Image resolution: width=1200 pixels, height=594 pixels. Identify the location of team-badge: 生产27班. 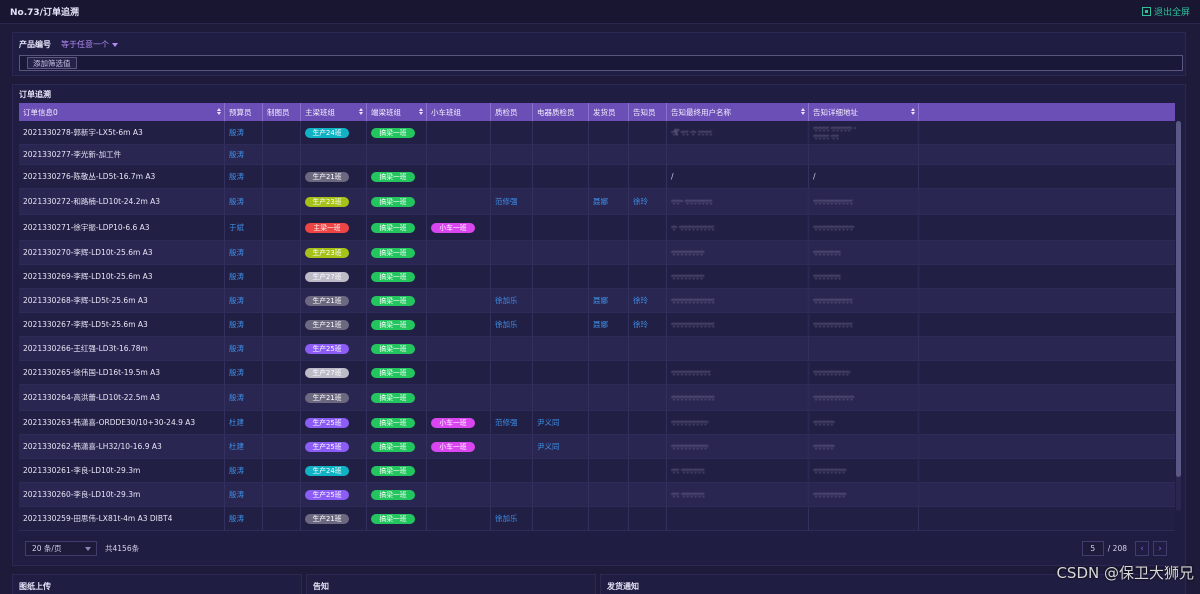
(327, 276).